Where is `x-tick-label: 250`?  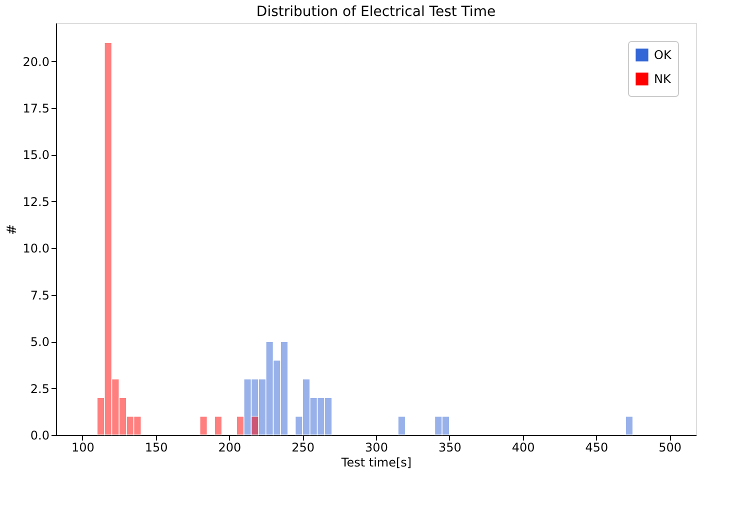
x-tick-label: 250 is located at coordinates (303, 447).